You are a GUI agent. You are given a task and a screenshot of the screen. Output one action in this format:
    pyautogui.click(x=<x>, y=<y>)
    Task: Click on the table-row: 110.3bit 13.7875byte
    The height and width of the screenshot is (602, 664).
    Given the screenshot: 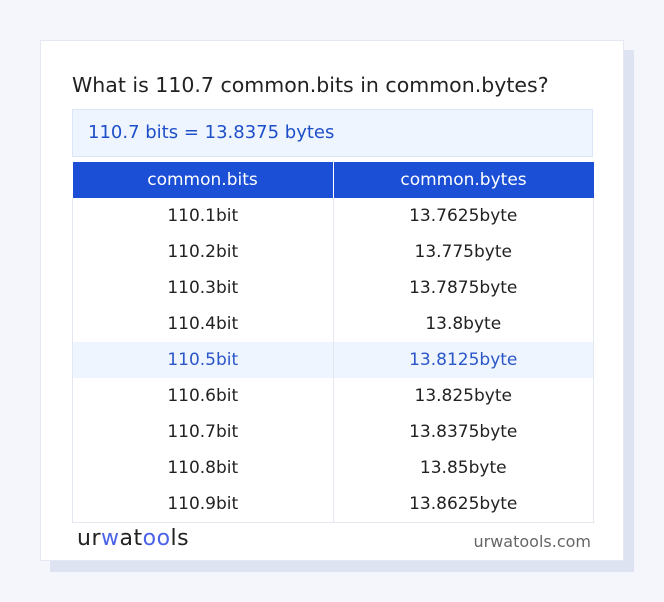 What is the action you would take?
    pyautogui.click(x=333, y=288)
    